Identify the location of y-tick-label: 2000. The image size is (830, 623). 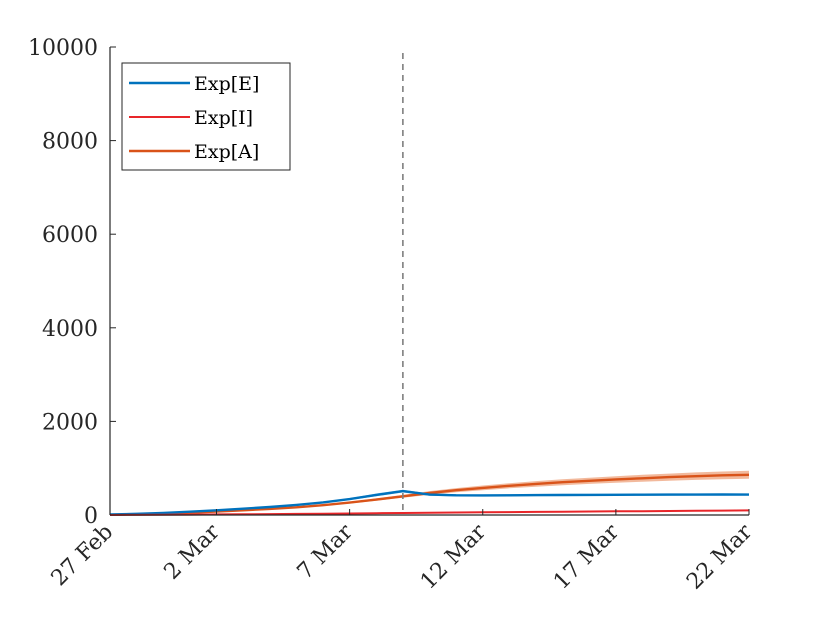
(70, 422).